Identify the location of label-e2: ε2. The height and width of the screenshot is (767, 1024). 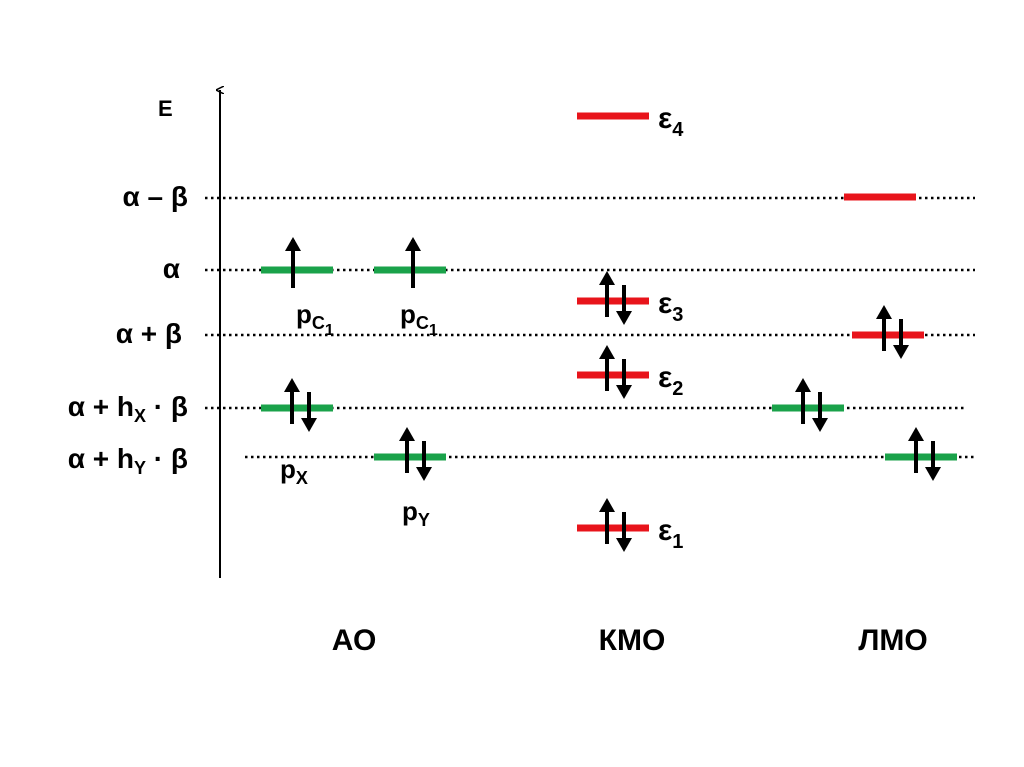
(670, 380).